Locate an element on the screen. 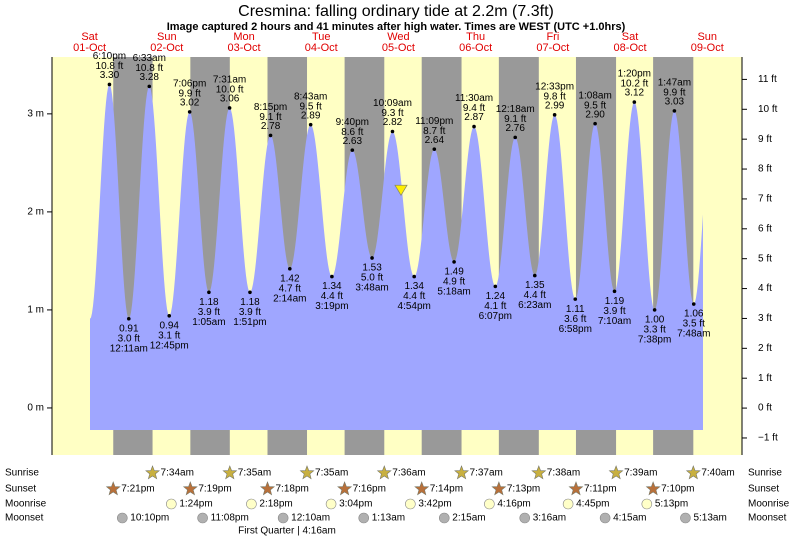 The width and height of the screenshot is (793, 537). y2-tick-label: 4 ft is located at coordinates (765, 288).